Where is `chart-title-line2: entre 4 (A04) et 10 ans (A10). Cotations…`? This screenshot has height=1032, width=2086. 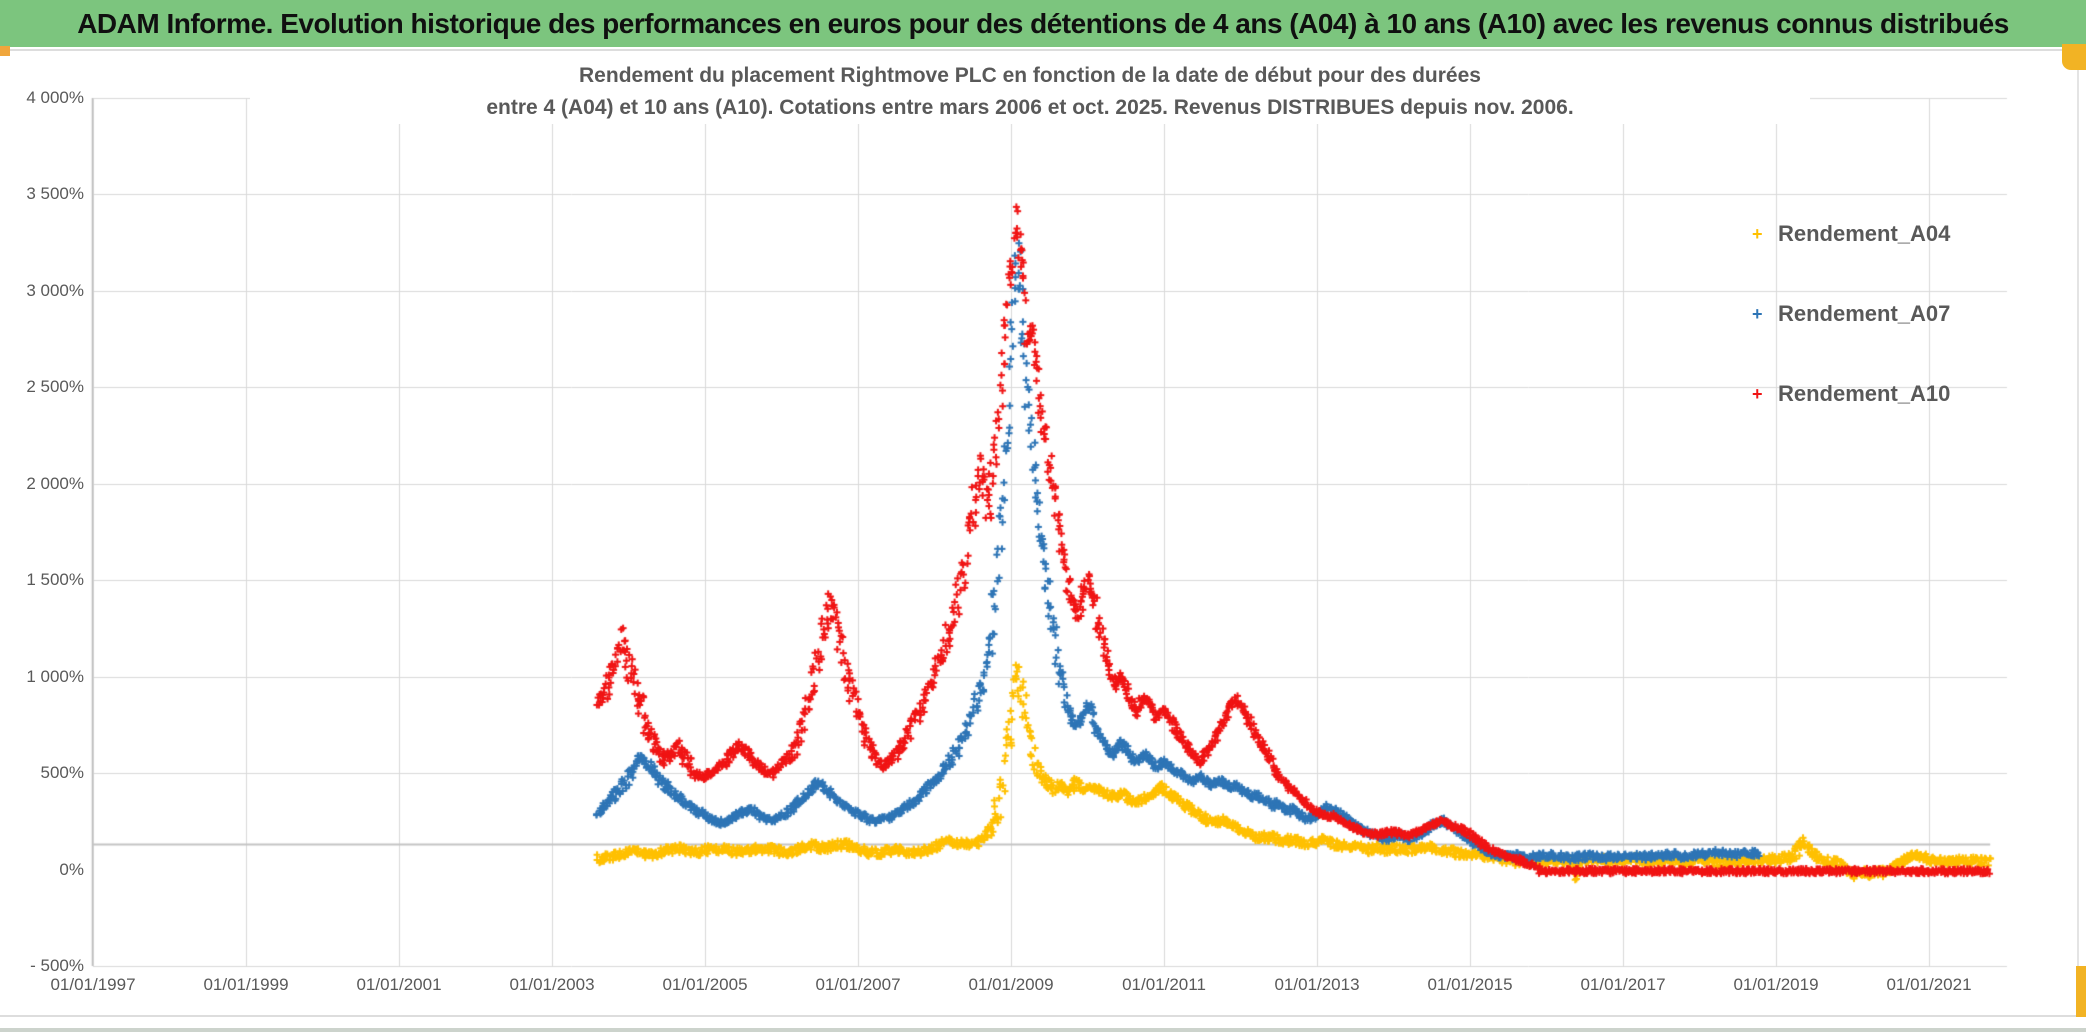 chart-title-line2: entre 4 (A04) et 10 ans (A10). Cotations… is located at coordinates (1030, 107).